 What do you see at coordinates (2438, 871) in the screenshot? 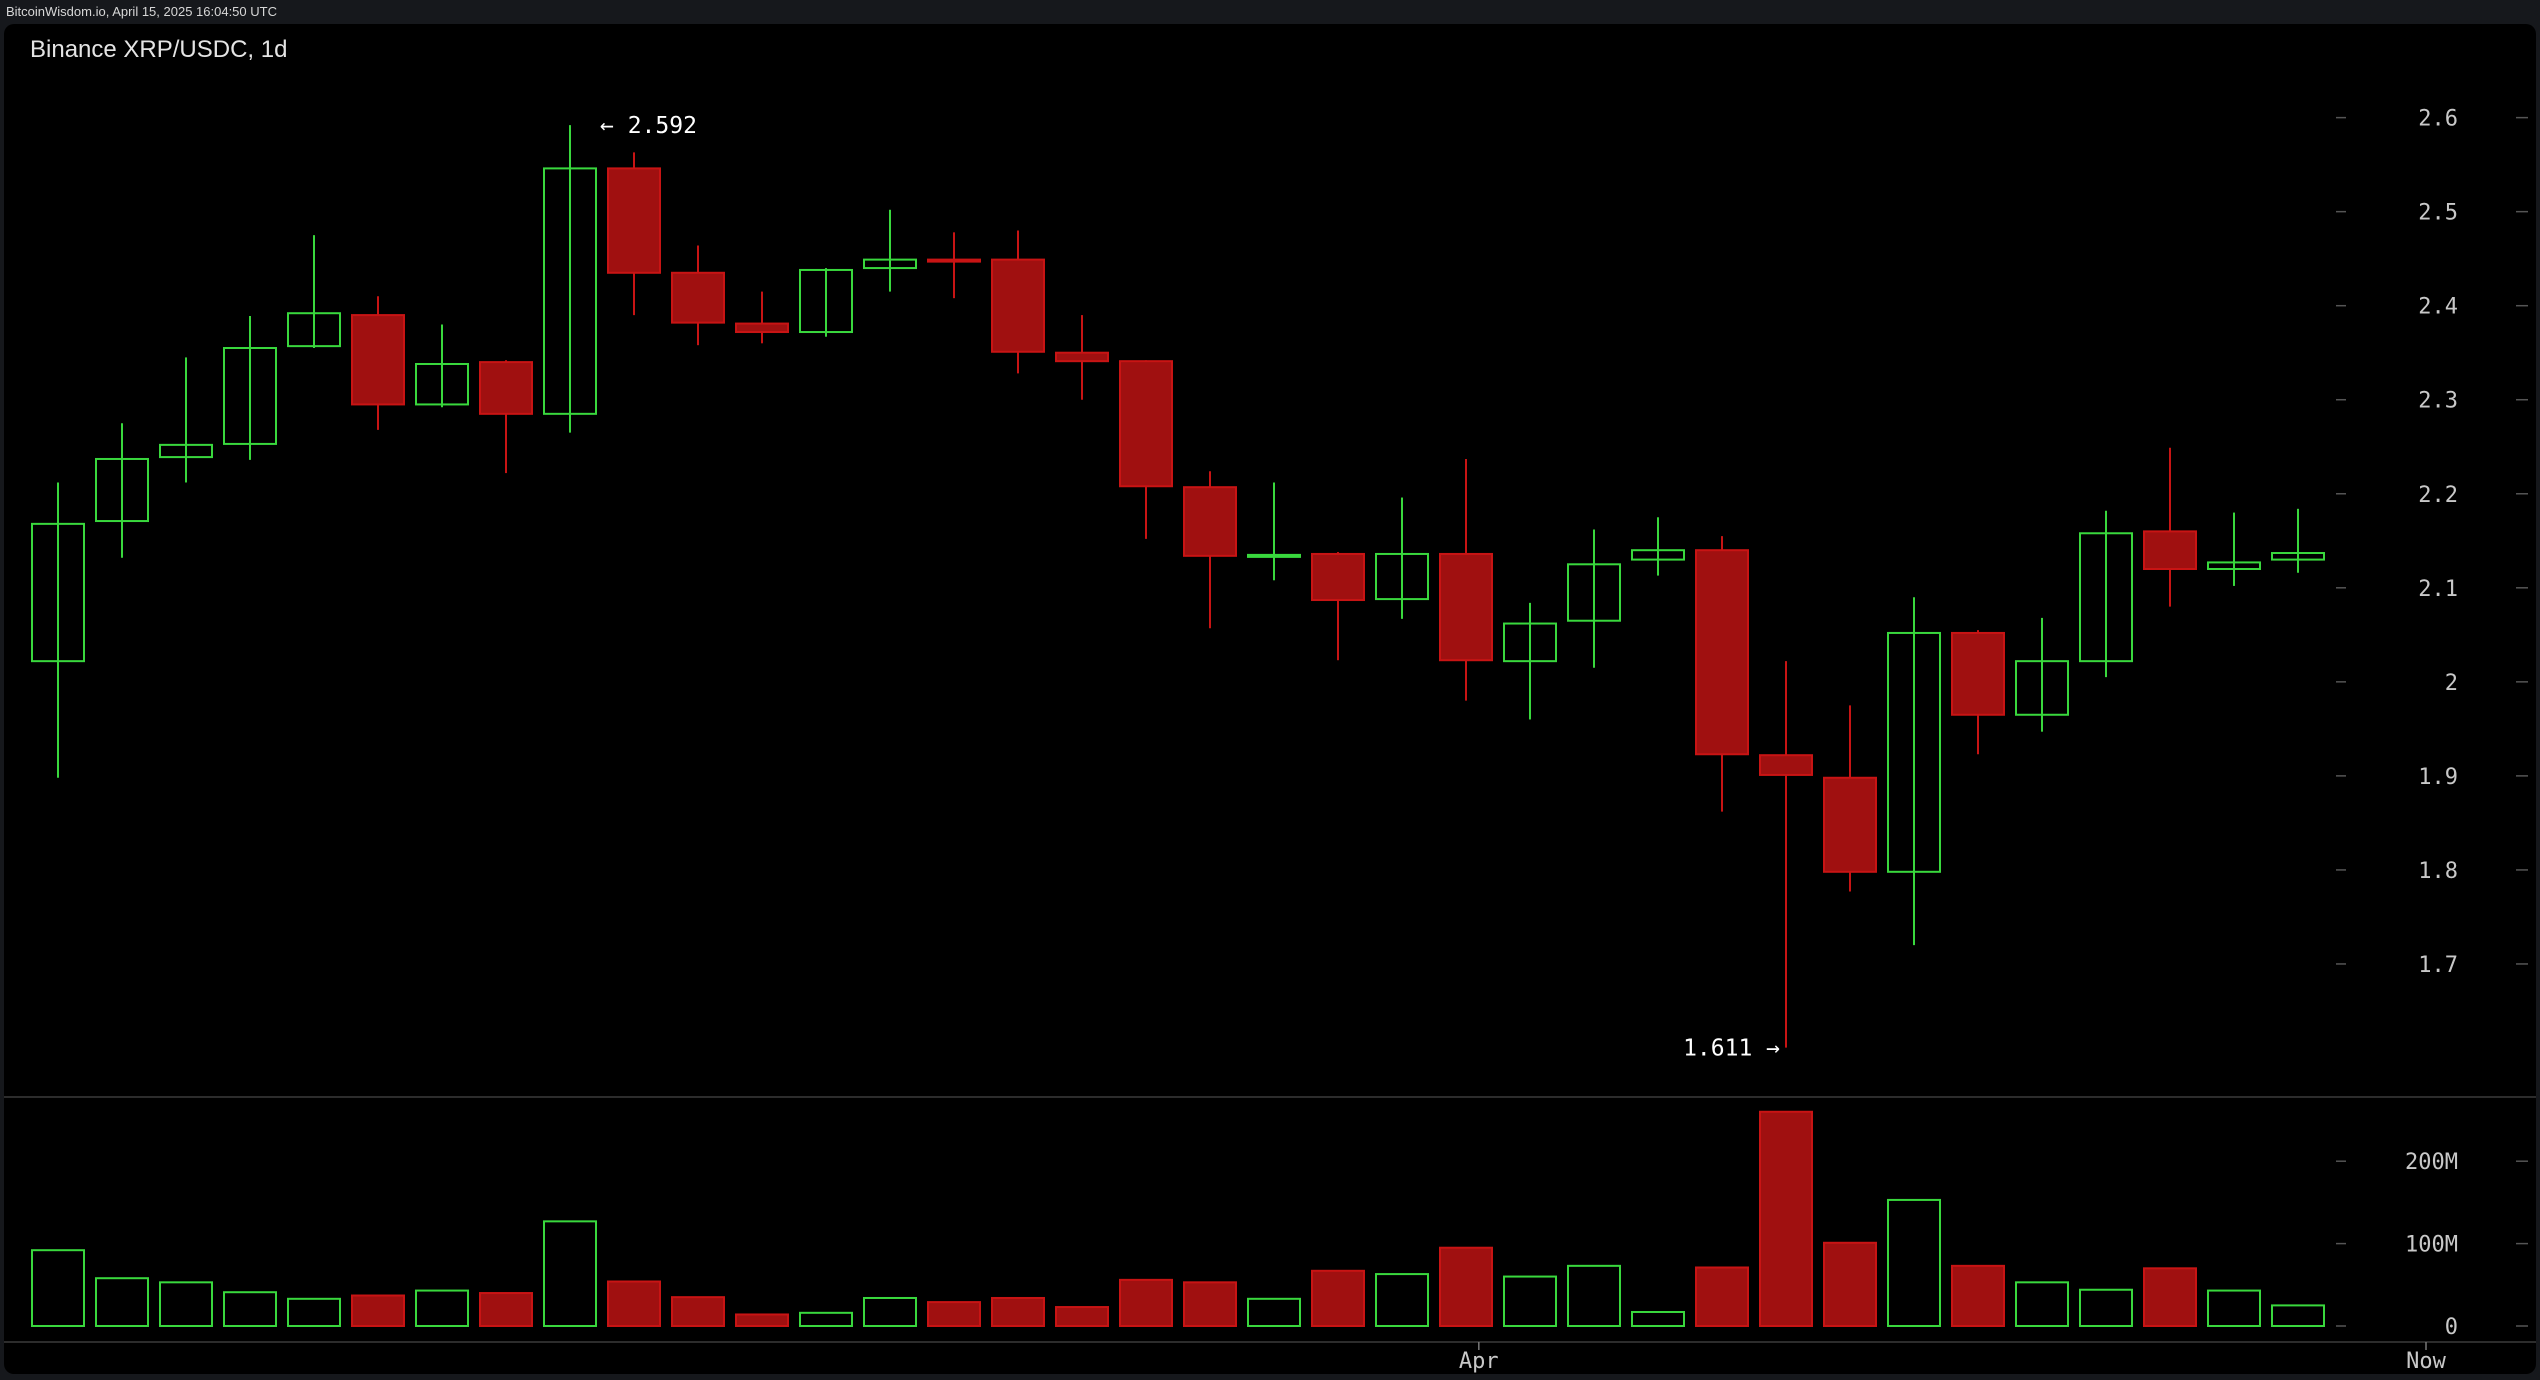
I see `price-tick-label: 1.8` at bounding box center [2438, 871].